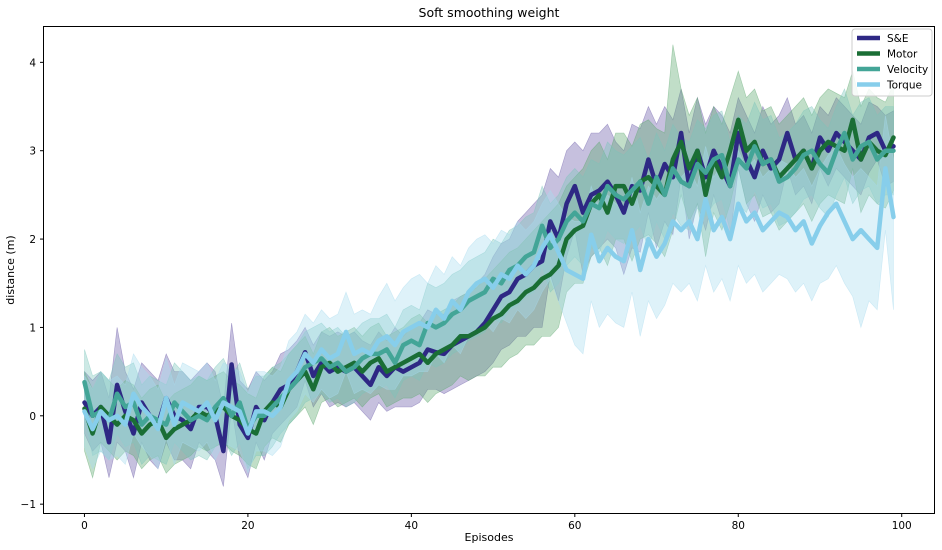 The image size is (942, 550). I want to click on x-tick-label: 100, so click(902, 526).